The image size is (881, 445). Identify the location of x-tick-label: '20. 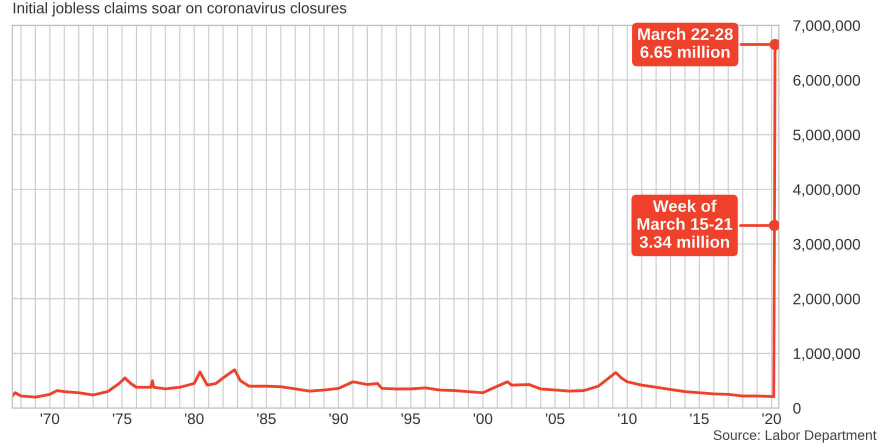
(771, 418).